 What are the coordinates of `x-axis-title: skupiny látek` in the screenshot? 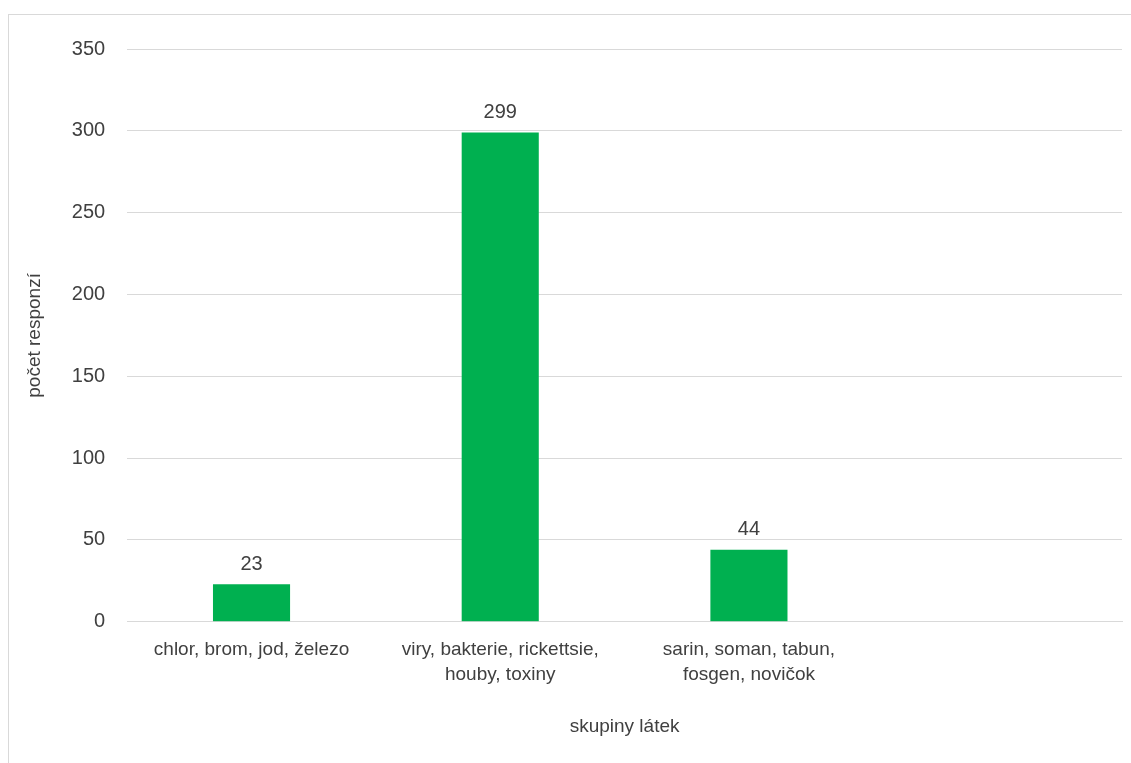 It's located at (624, 725).